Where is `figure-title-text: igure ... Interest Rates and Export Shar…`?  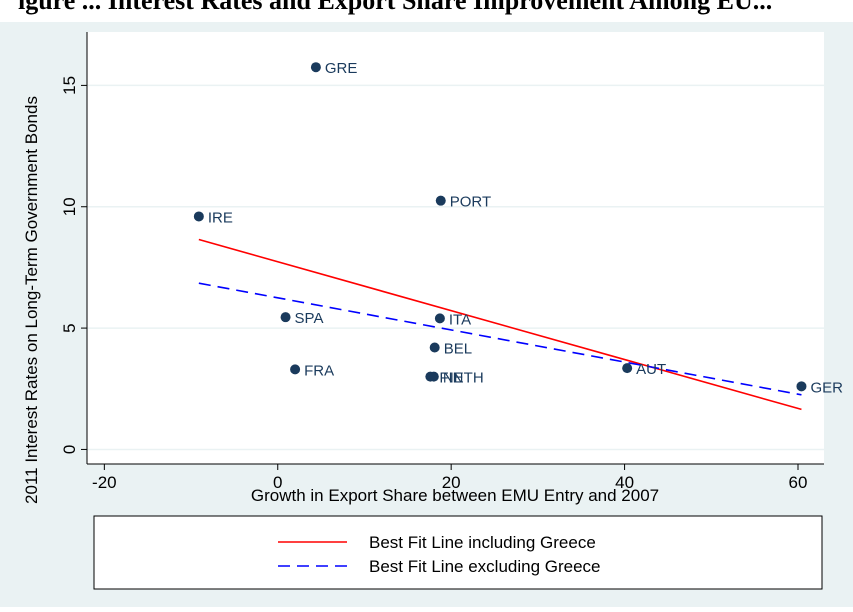
figure-title-text: igure ... Interest Rates and Export Shar… is located at coordinates (395, 7).